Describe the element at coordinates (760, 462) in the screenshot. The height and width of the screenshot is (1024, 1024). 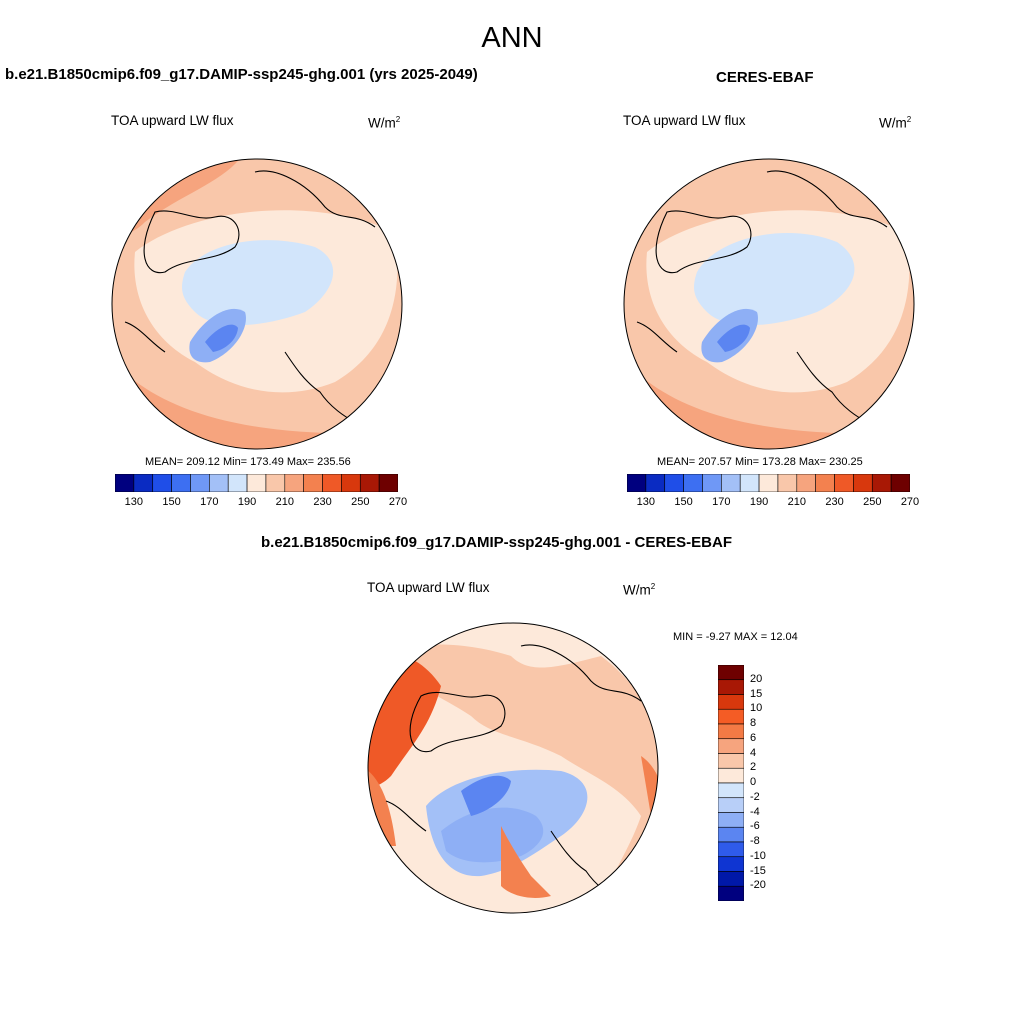
I see `panel2-stats: MEAN= 207.57 Min= 173.28 Max= 230.25` at that location.